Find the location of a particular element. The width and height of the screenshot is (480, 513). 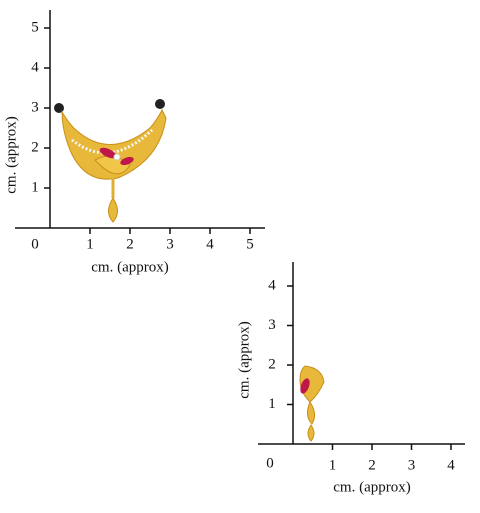

pendant-large is located at coordinates (110, 161).